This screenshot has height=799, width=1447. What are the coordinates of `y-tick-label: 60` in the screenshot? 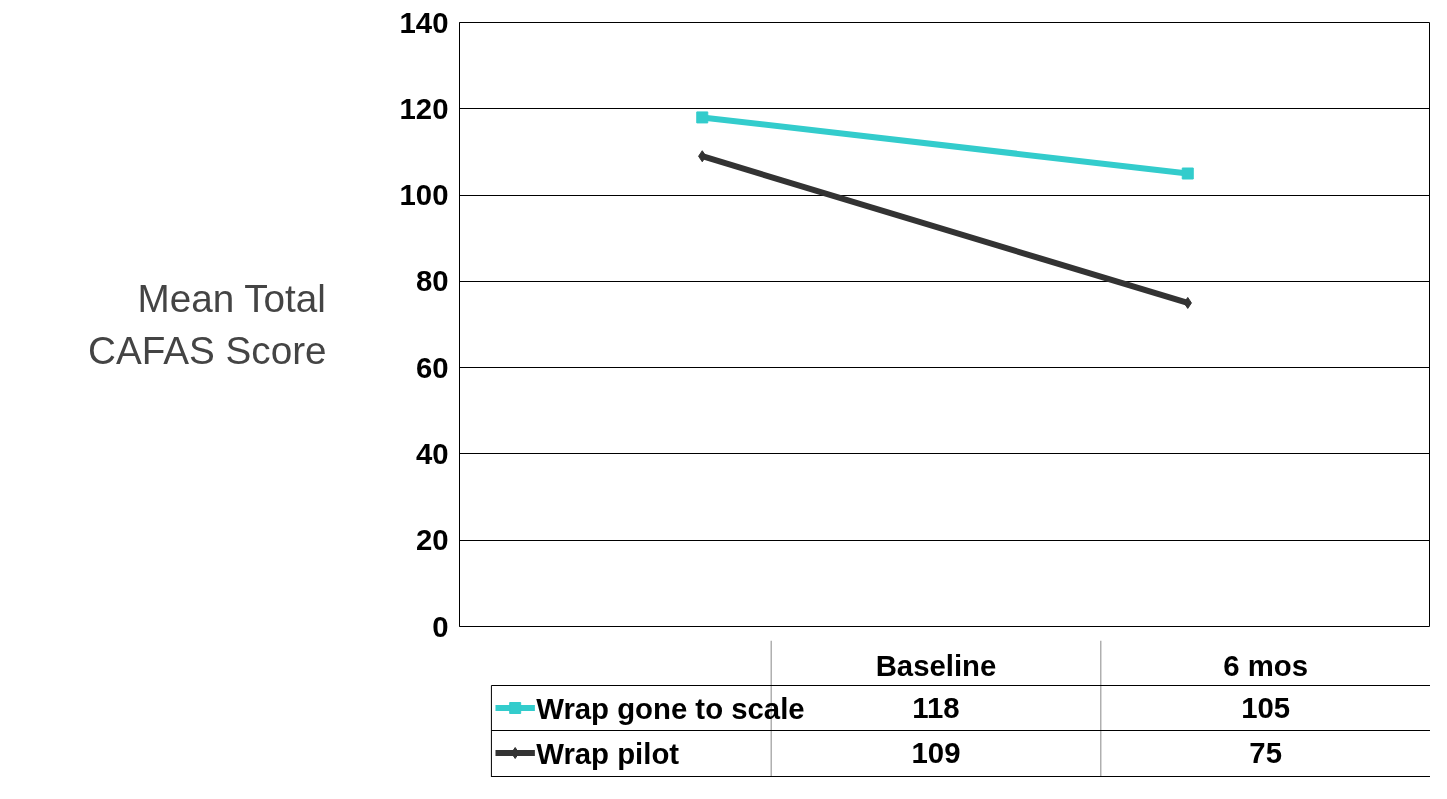 It's located at (432, 367).